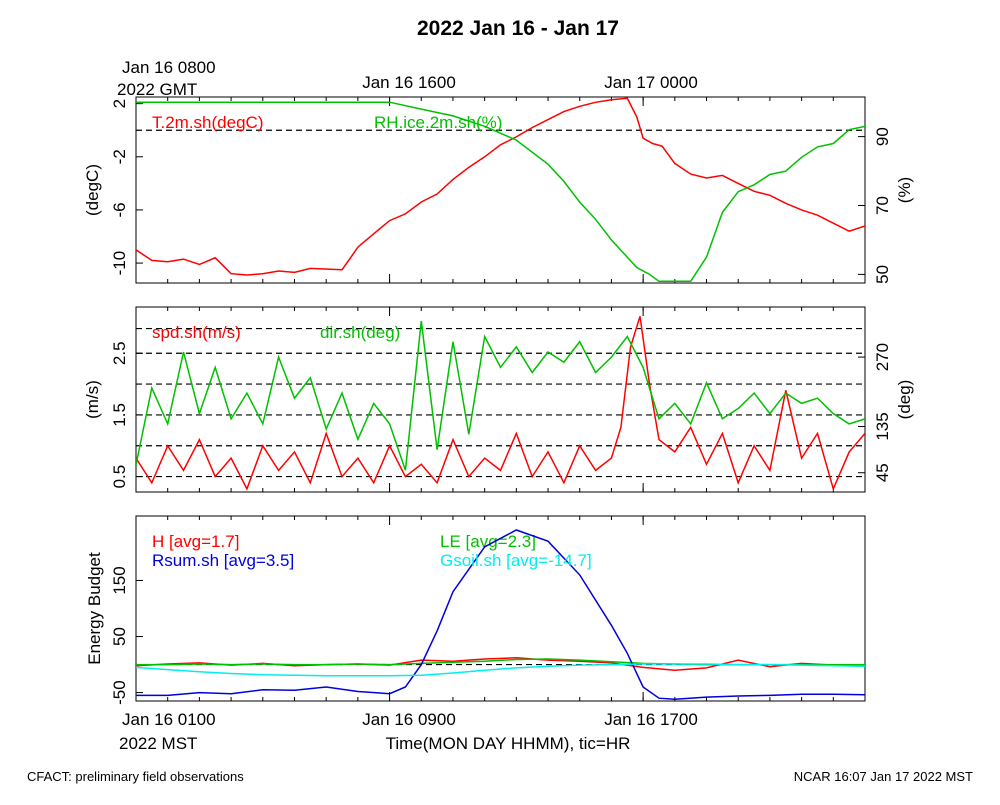  What do you see at coordinates (882, 274) in the screenshot?
I see `y-right-tick-label: 50` at bounding box center [882, 274].